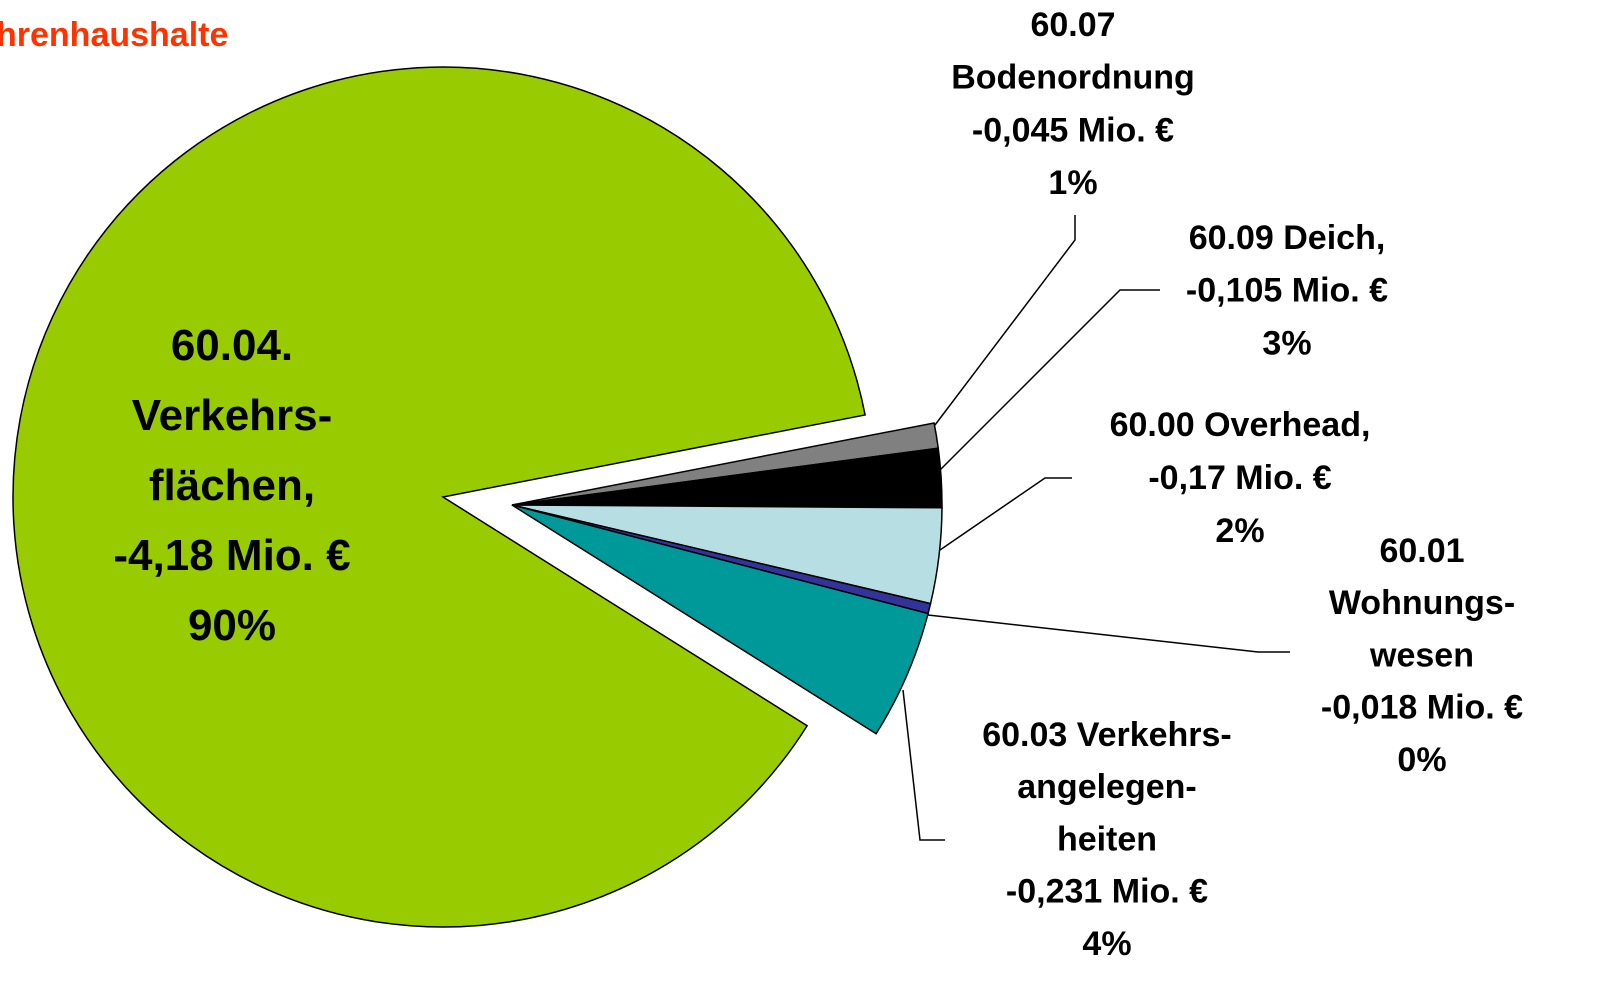 This screenshot has height=988, width=1611. I want to click on label-line: -4,18 Mio. €, so click(231, 555).